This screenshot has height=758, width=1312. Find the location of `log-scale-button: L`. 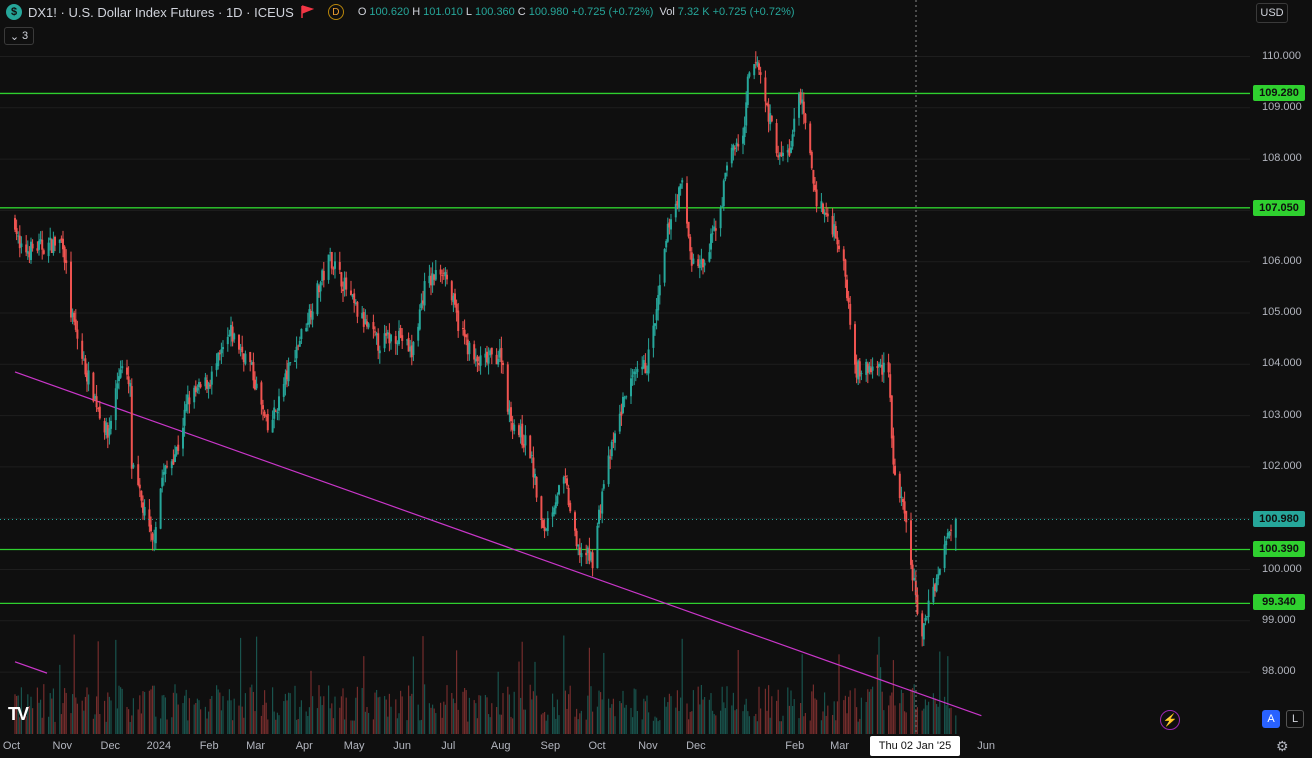

log-scale-button: L is located at coordinates (1295, 719).